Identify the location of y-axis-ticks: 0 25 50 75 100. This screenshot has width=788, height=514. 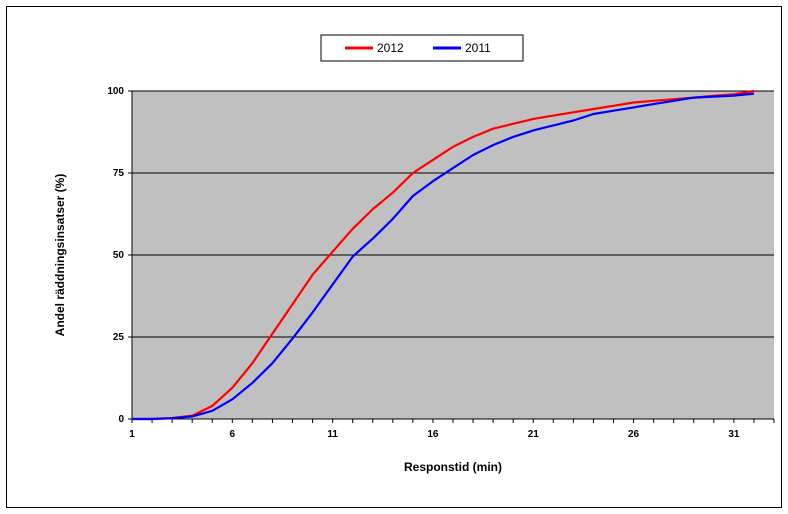
(119, 255).